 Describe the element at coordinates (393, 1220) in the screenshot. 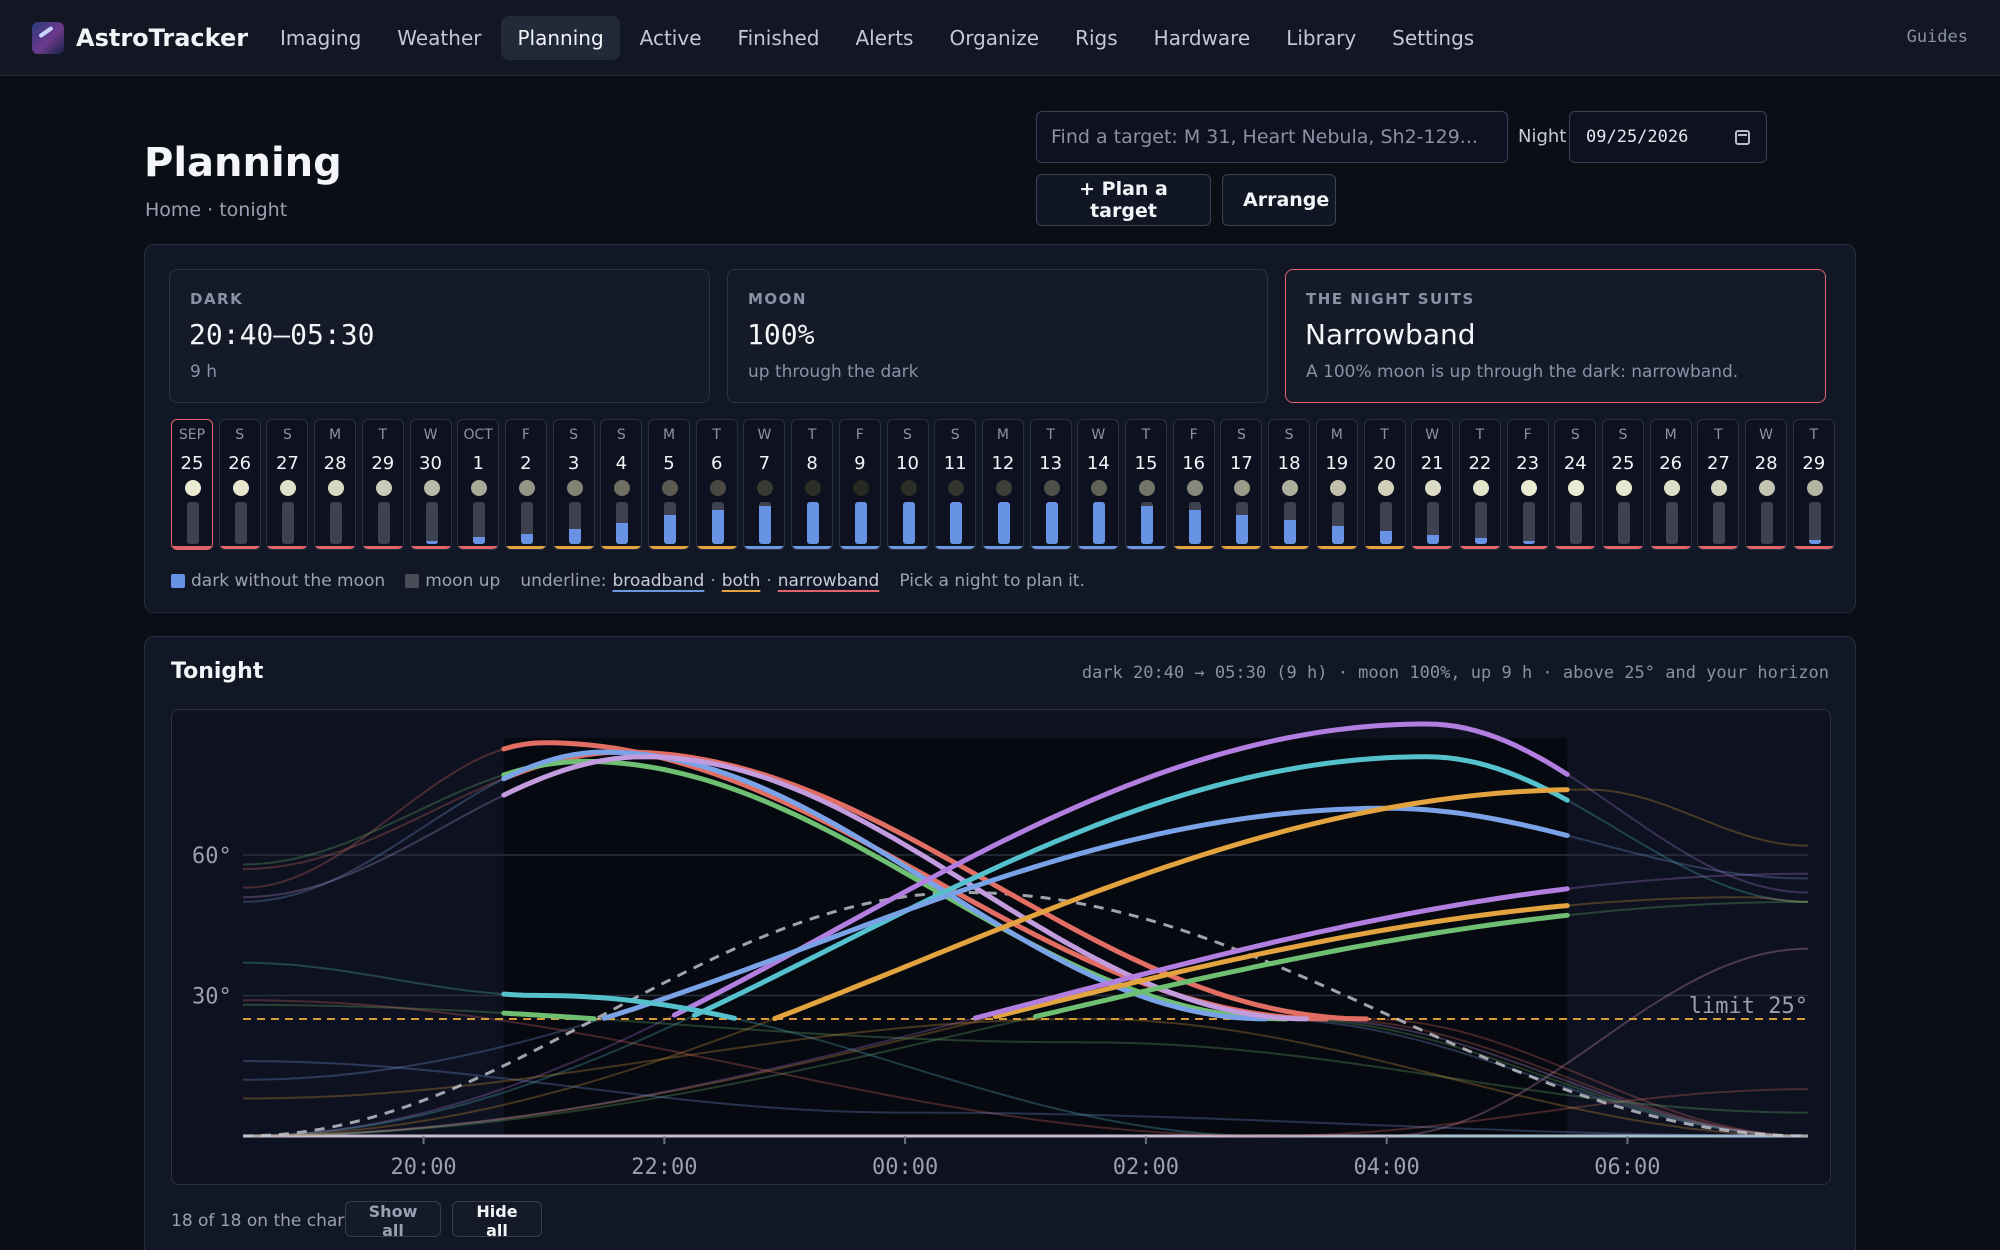

I see `show-all-button: Show all` at that location.